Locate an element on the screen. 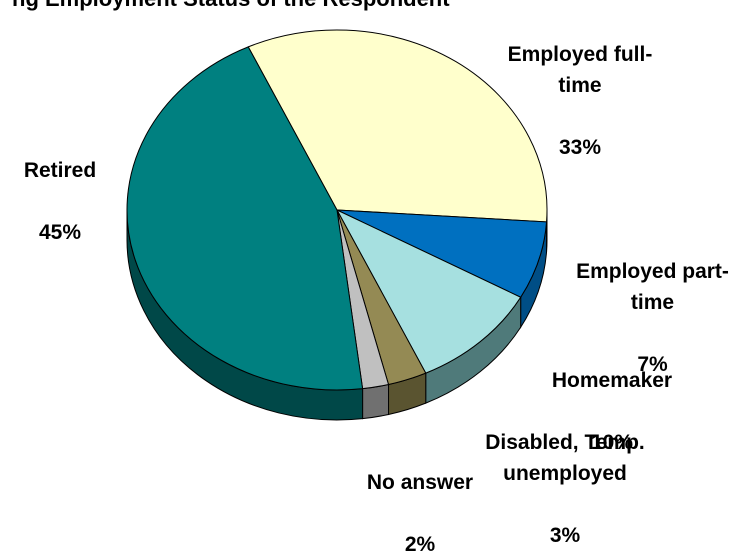  label-text: Employed part- time is located at coordinates (652, 287).